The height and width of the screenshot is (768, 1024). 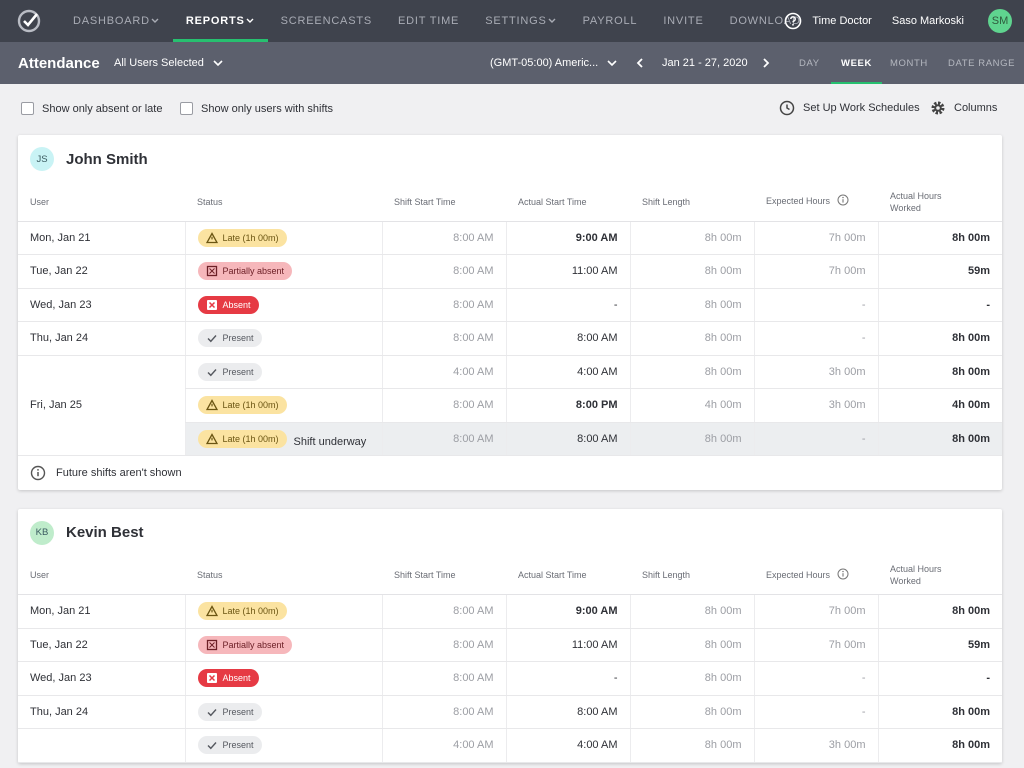 I want to click on view-tab: DAY, so click(x=809, y=63).